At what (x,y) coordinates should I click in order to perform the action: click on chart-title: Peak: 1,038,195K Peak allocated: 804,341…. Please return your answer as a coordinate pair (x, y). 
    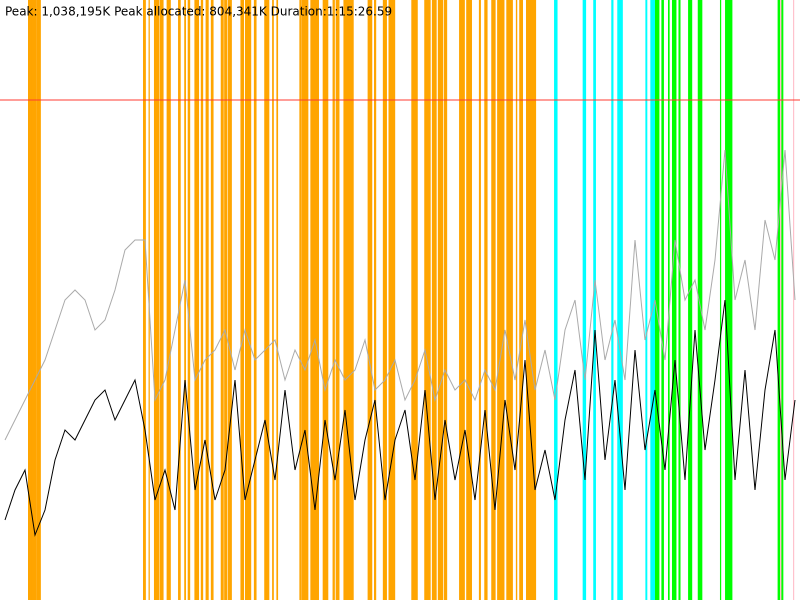
    Looking at the image, I should click on (198, 12).